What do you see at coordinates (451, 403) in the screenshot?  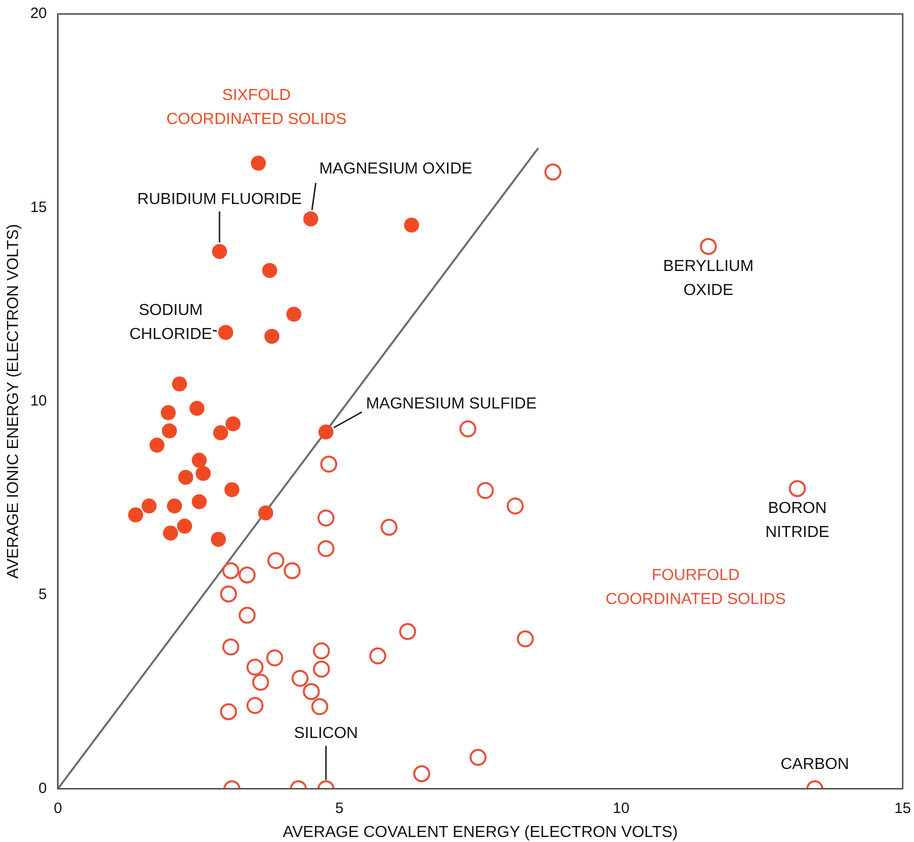 I see `annotation: MAGNESIUM SULFIDE` at bounding box center [451, 403].